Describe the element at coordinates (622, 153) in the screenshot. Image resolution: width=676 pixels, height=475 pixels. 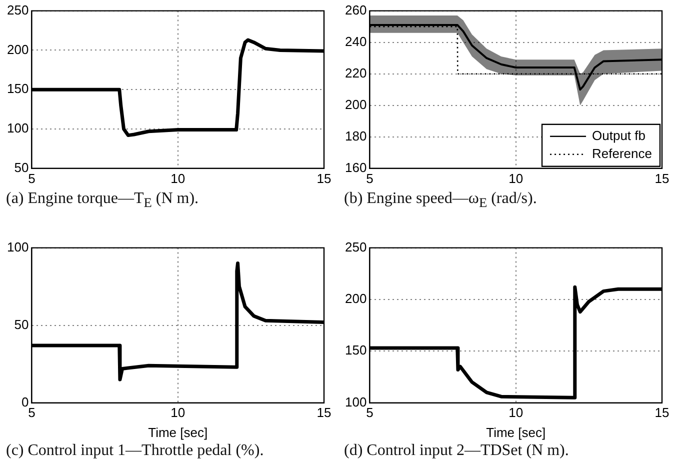
I see `legend-label: Reference` at that location.